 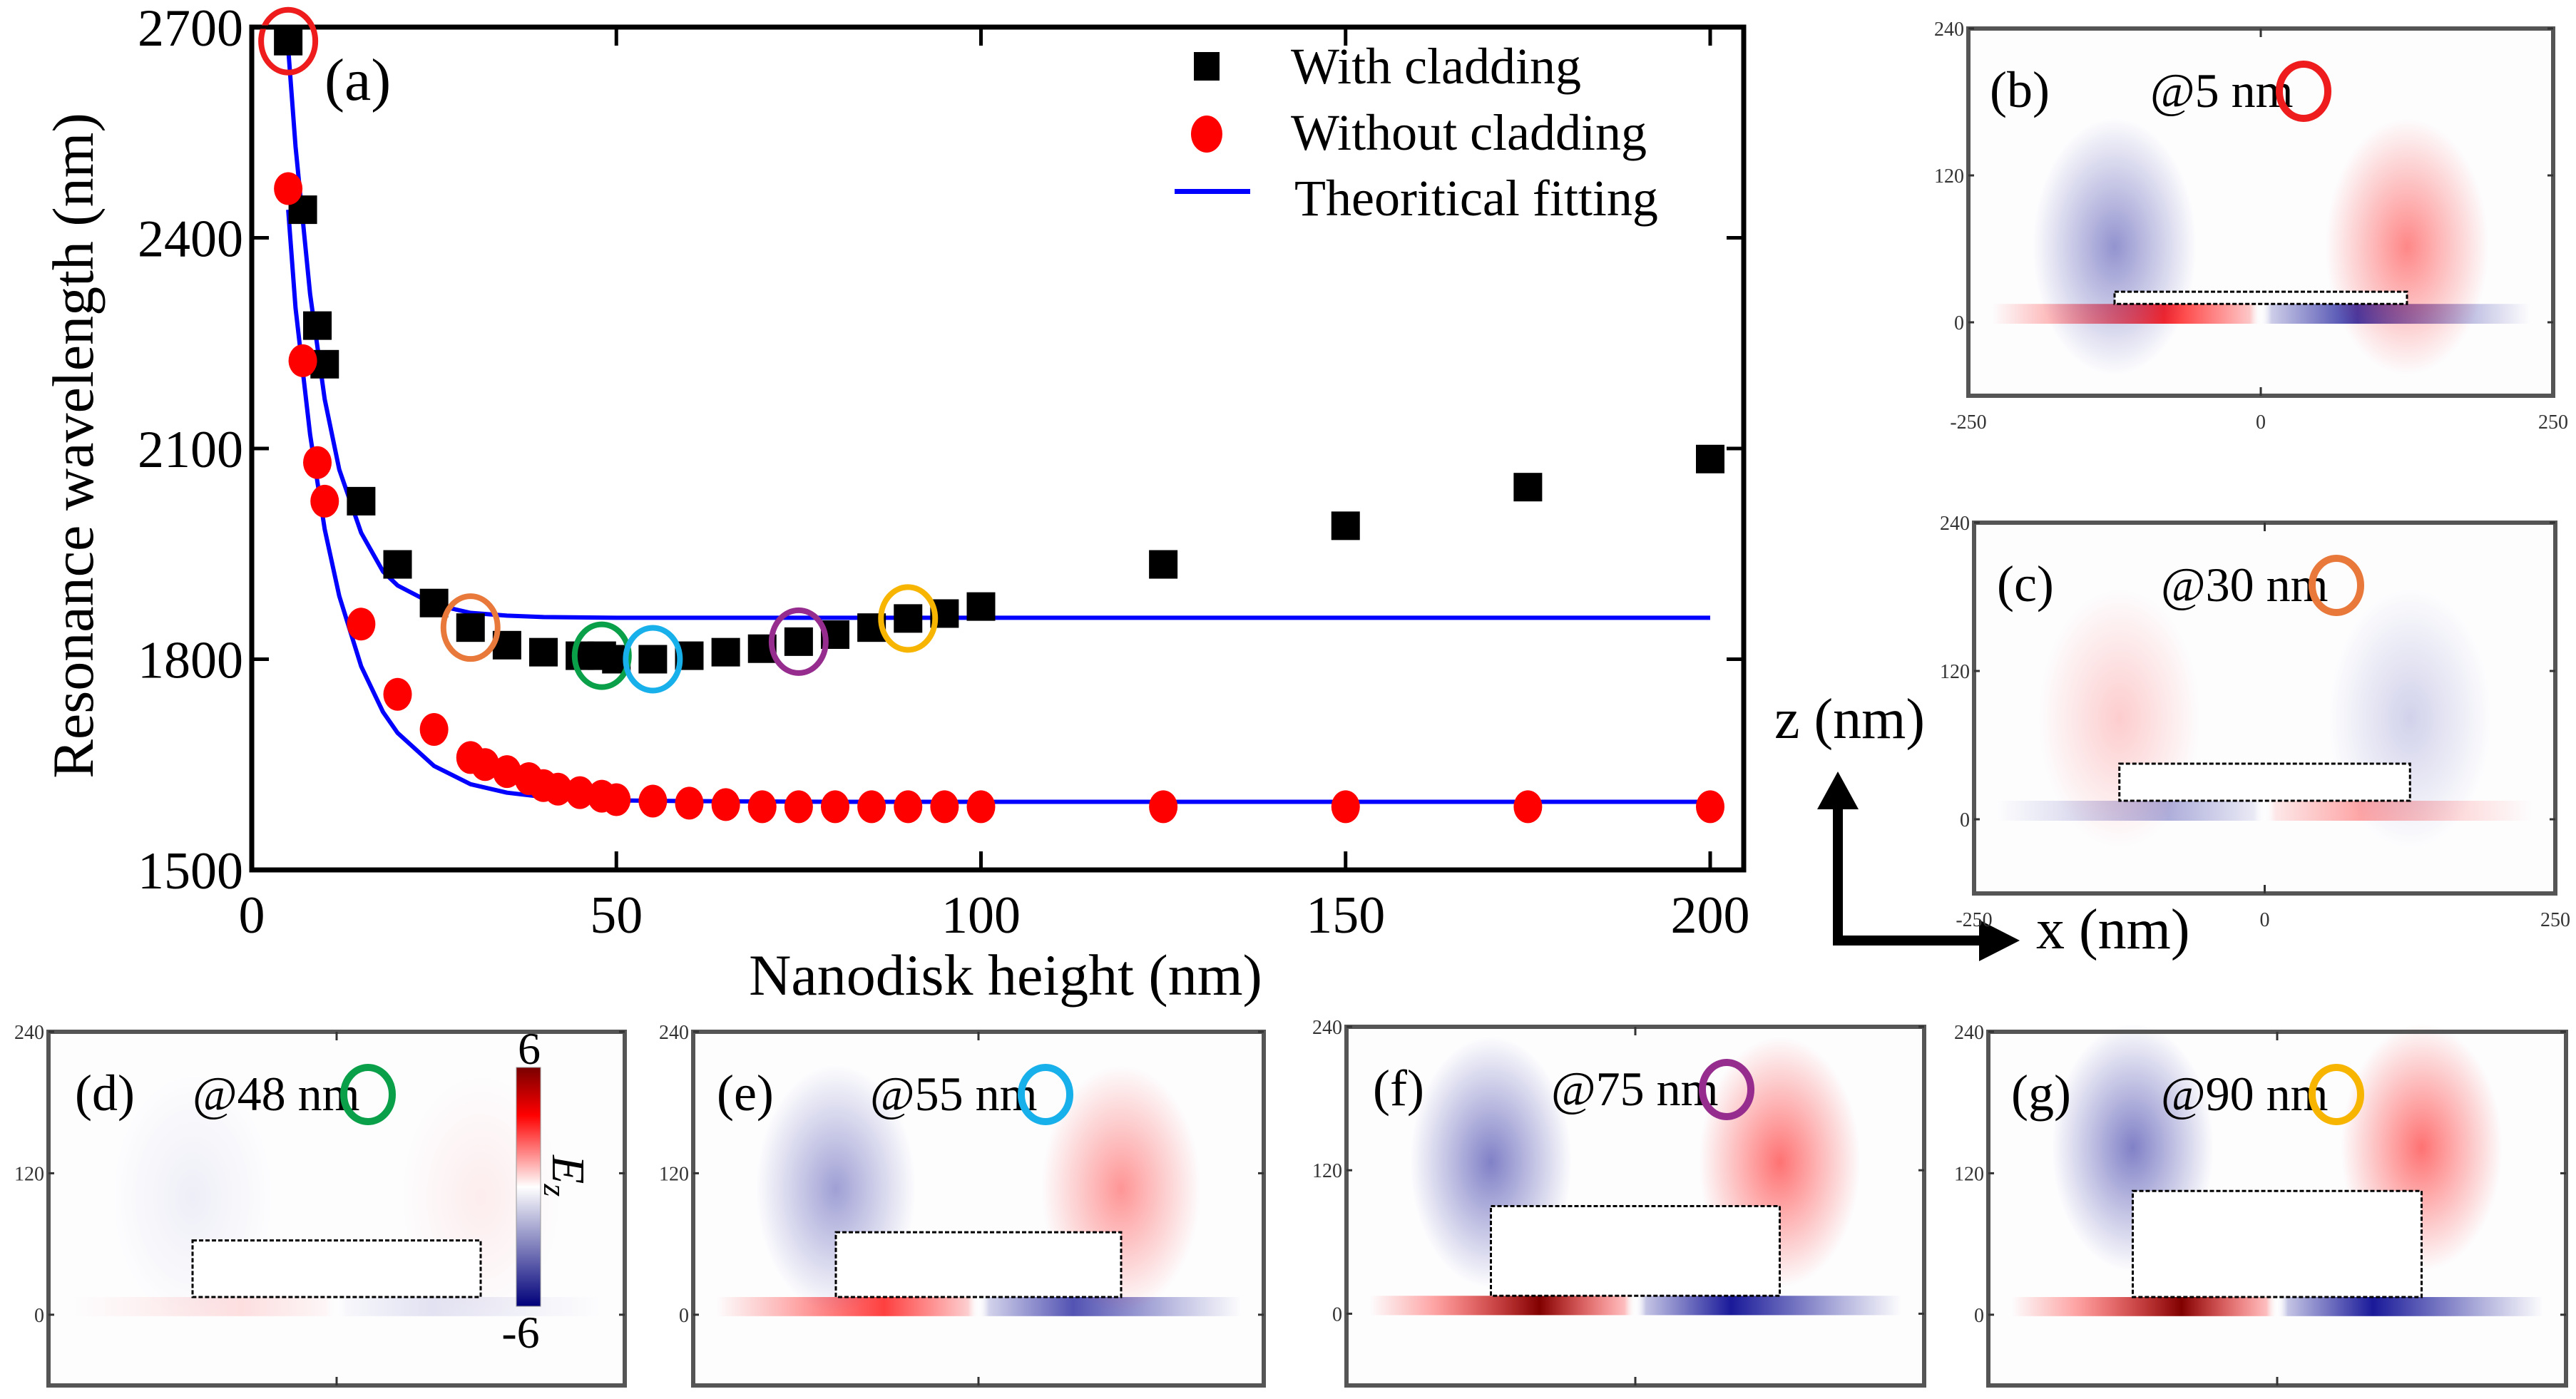 I want to click on x-axis-label: Nanodisk height (nm), so click(x=1006, y=975).